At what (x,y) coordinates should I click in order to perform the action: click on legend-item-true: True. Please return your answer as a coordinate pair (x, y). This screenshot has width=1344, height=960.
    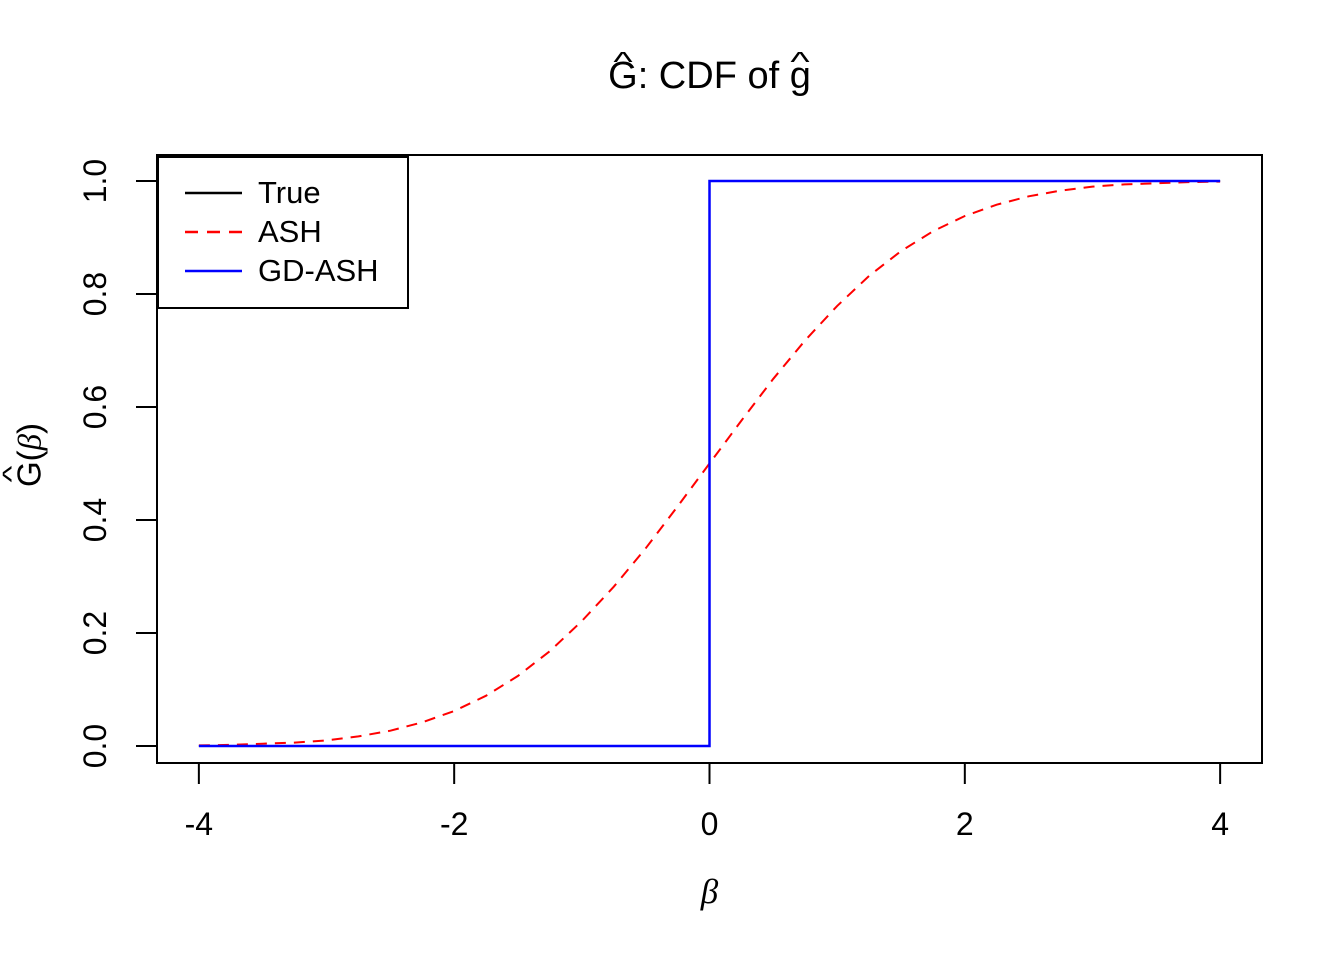
    Looking at the image, I should click on (296, 192).